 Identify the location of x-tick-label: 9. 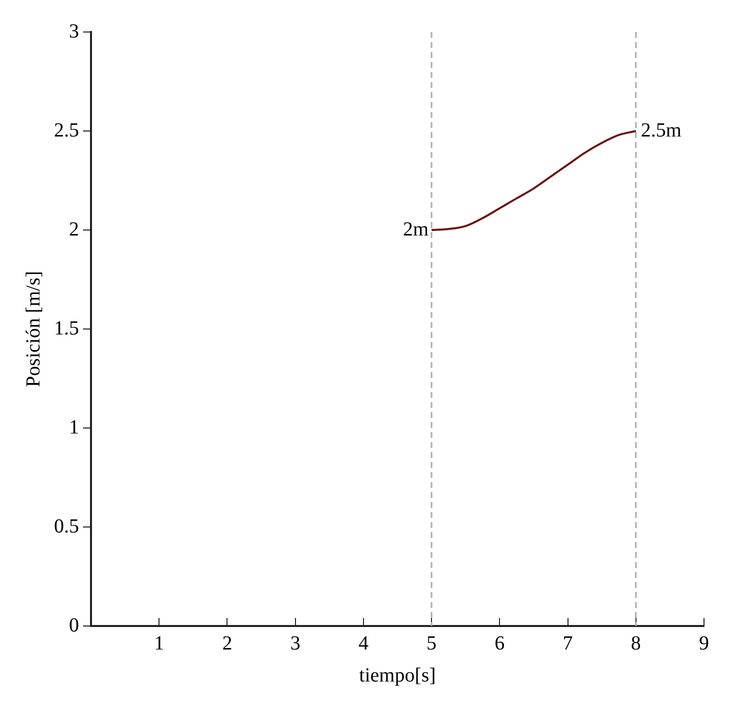
(704, 643).